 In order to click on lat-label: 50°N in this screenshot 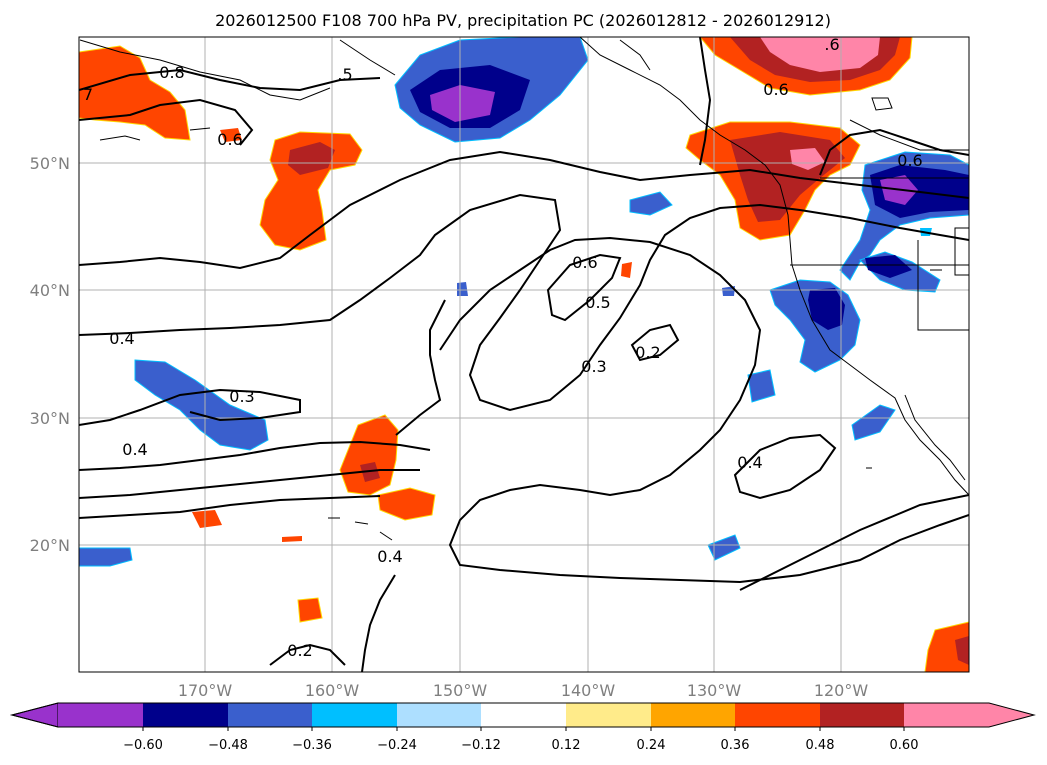, I will do `click(50, 163)`.